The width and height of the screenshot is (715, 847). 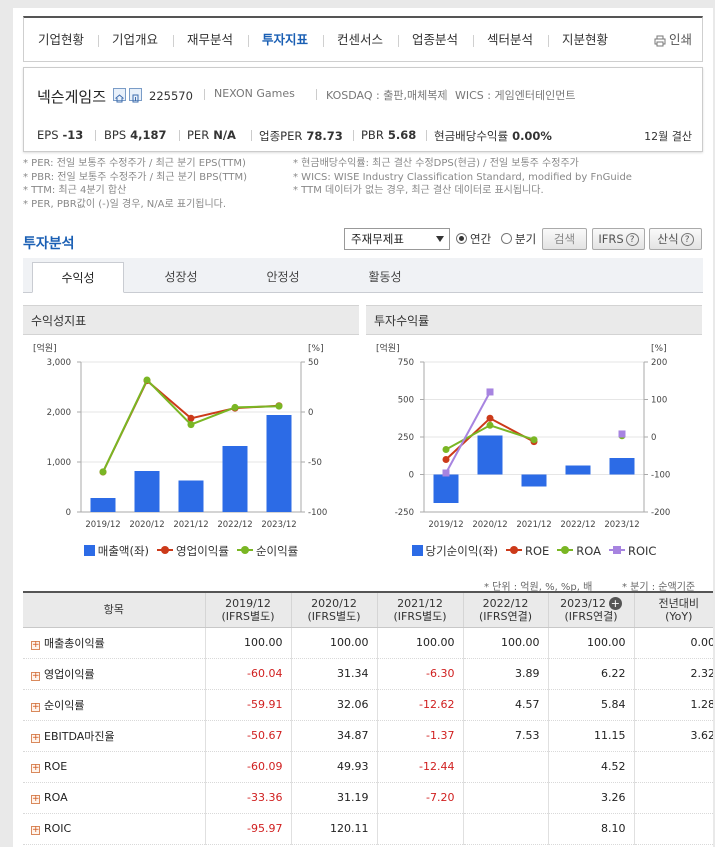 I want to click on expand-columns-icon: +, so click(x=615, y=603).